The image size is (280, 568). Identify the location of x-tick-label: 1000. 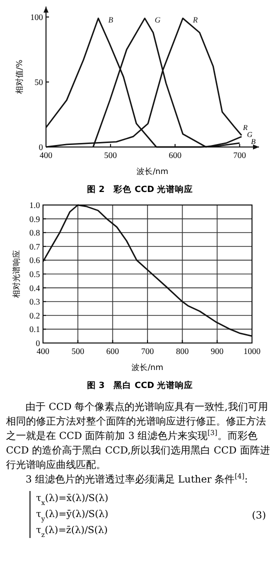
(252, 351).